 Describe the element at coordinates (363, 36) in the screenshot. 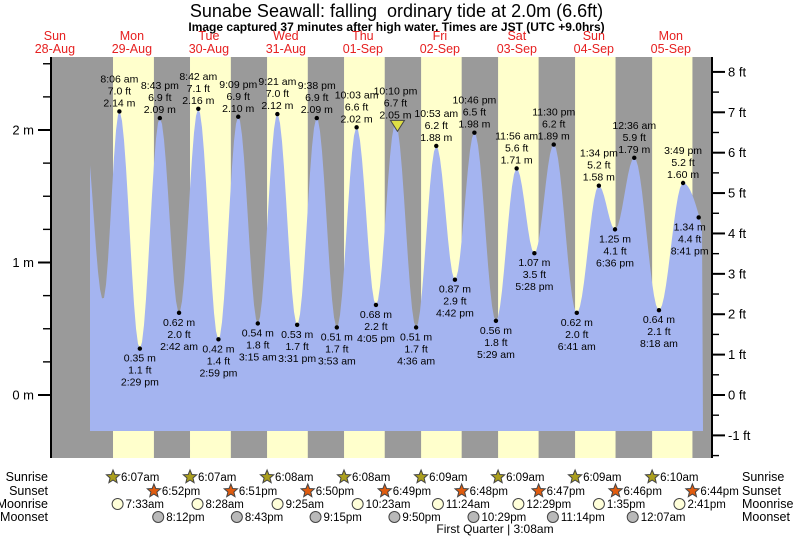

I see `day-label-dow: Thu` at that location.